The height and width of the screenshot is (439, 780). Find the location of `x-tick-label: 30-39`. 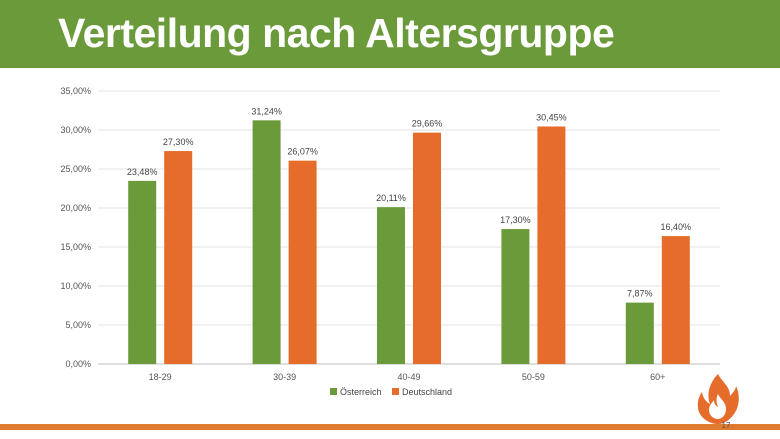

x-tick-label: 30-39 is located at coordinates (284, 377).